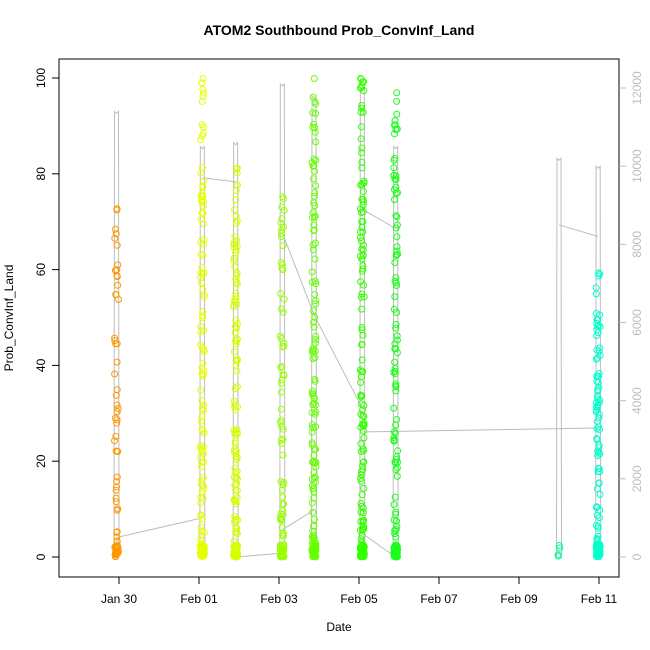 The width and height of the screenshot is (650, 650). I want to click on y2-tick-label: 0, so click(637, 556).